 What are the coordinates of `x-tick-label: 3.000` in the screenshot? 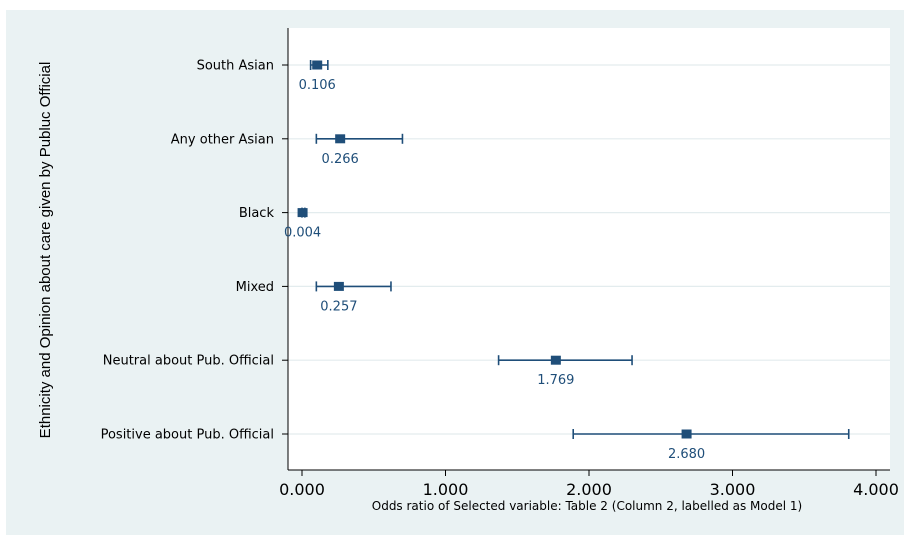 It's located at (733, 489).